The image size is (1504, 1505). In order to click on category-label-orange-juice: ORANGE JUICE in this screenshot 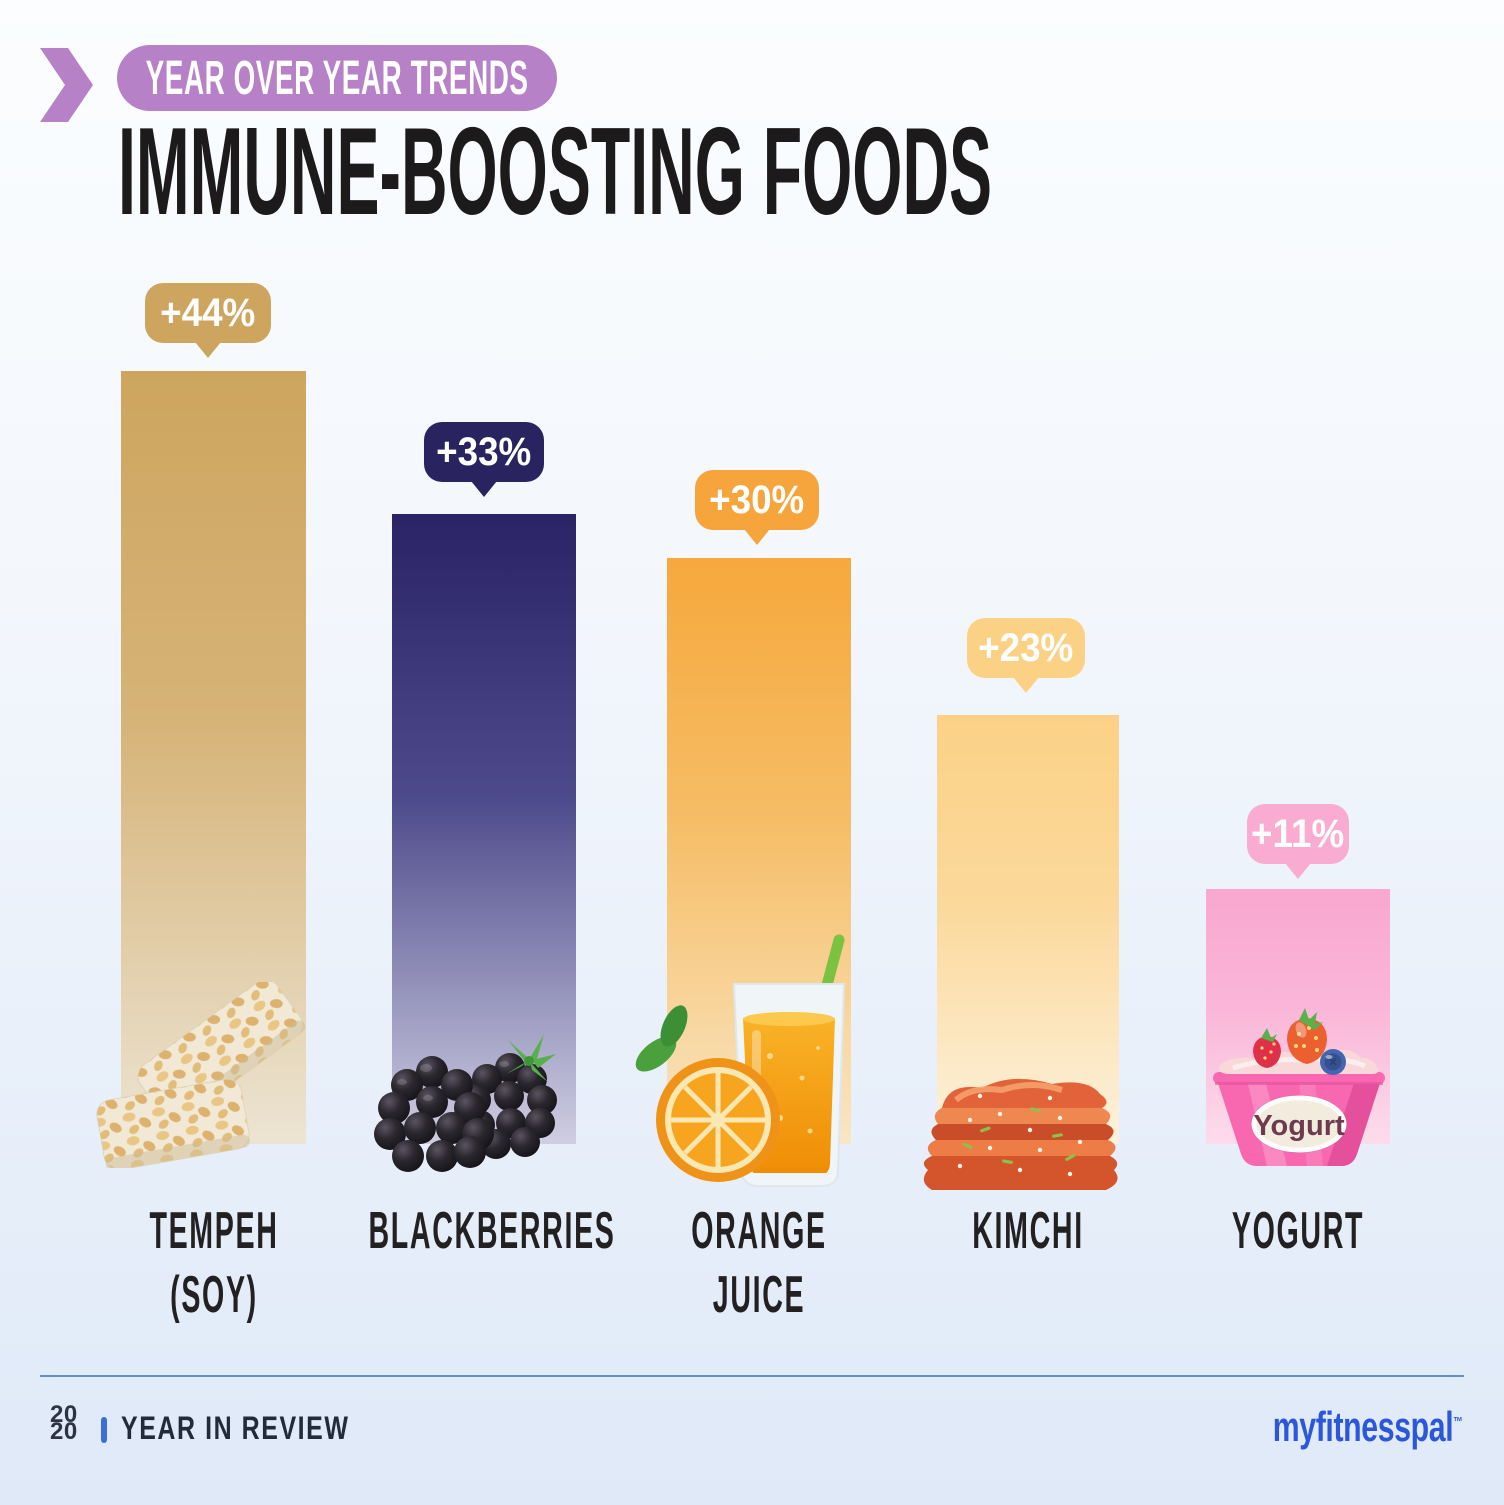, I will do `click(759, 1263)`.